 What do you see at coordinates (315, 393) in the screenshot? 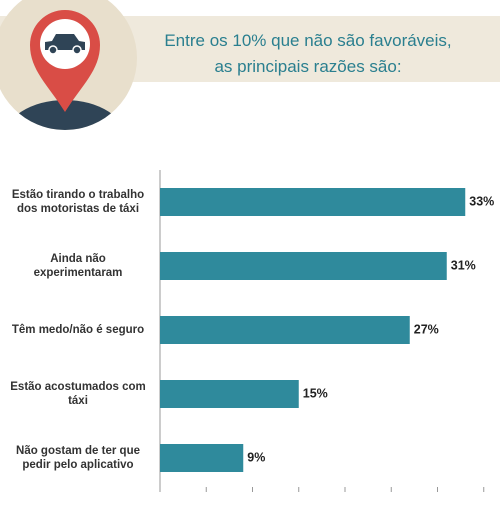
I see `value-label: 15%` at bounding box center [315, 393].